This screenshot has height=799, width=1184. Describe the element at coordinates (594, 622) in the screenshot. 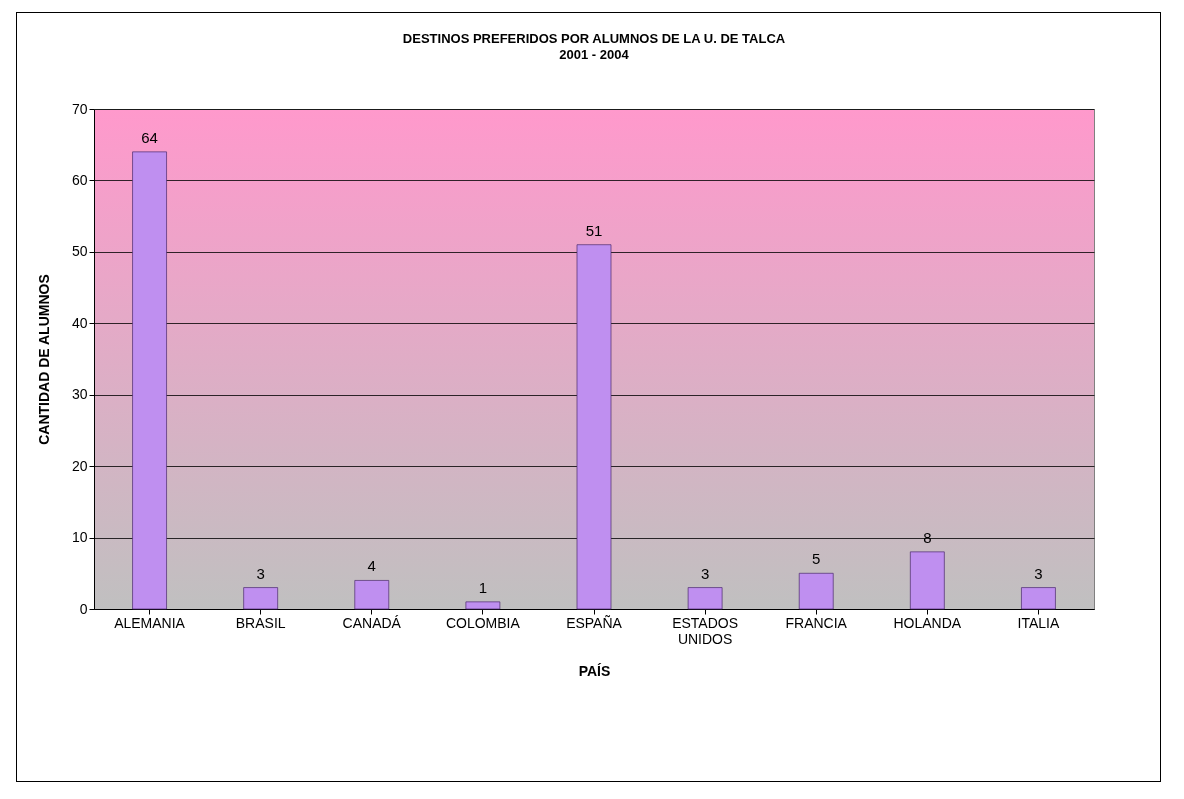

I see `x-tick-label: ESPAÑA` at that location.